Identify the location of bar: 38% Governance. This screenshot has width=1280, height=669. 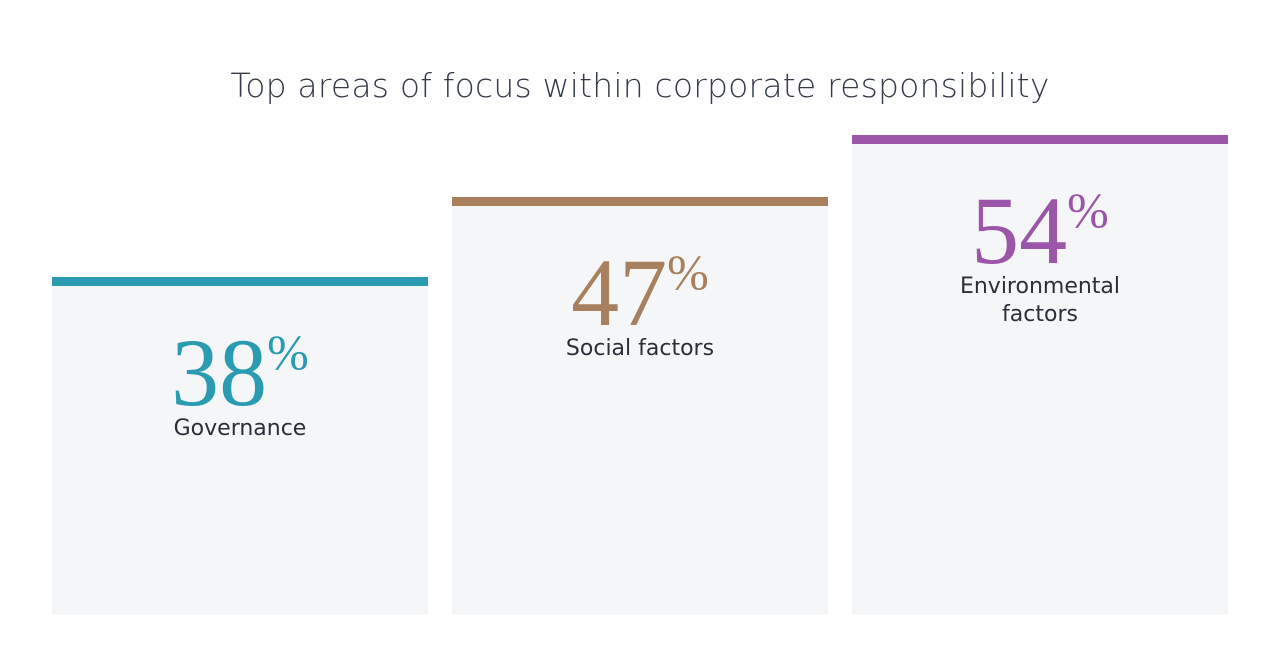
(240, 446).